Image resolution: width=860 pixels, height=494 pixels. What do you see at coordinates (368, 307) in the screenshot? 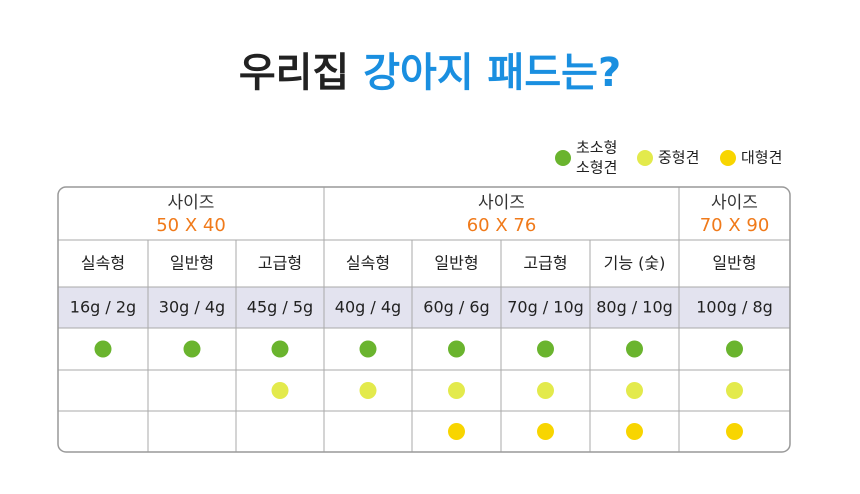
I see `column-weight: 40g / 4g` at bounding box center [368, 307].